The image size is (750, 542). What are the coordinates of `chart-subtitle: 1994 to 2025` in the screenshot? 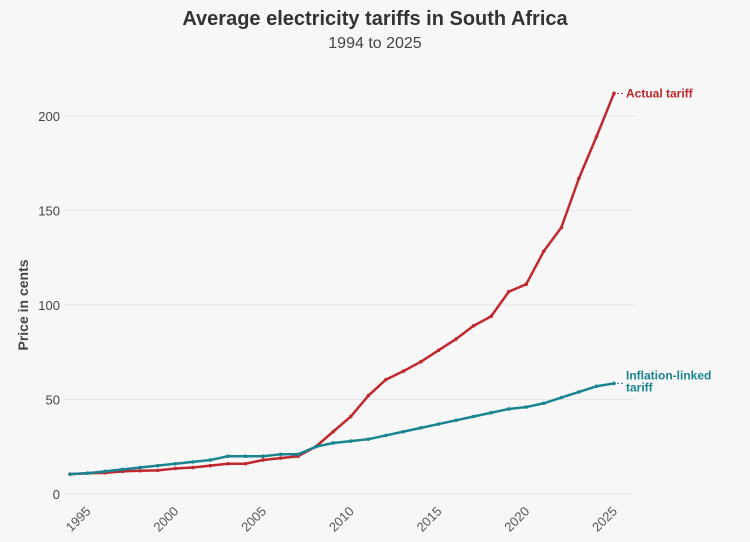 It's located at (375, 43).